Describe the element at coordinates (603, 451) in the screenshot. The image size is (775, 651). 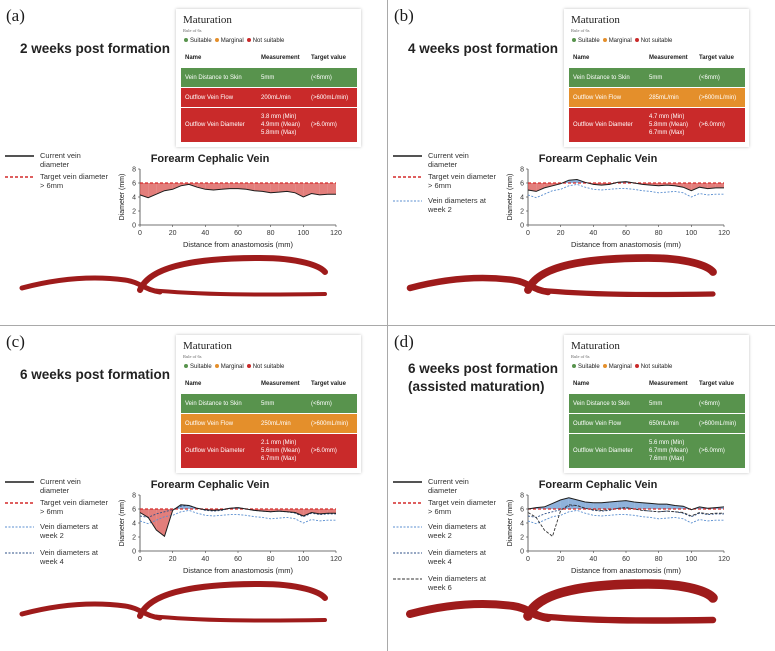
I see `row-name: Outflow Vein Diameter` at that location.